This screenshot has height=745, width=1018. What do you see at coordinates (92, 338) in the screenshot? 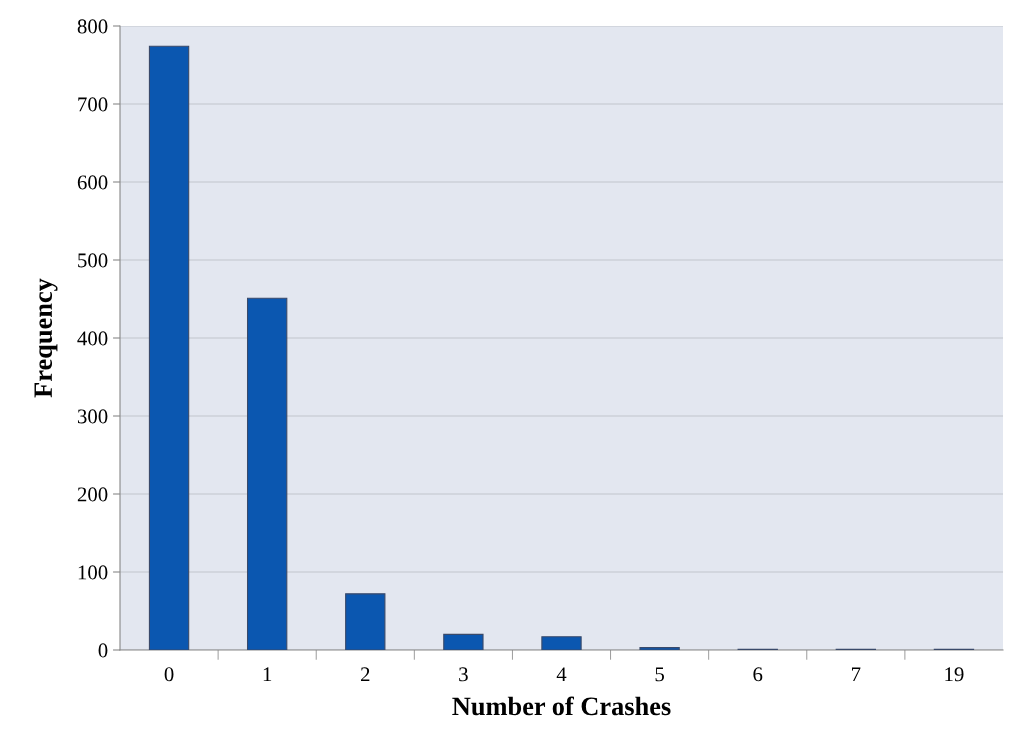
I see `y-tick-label: 400` at bounding box center [92, 338].